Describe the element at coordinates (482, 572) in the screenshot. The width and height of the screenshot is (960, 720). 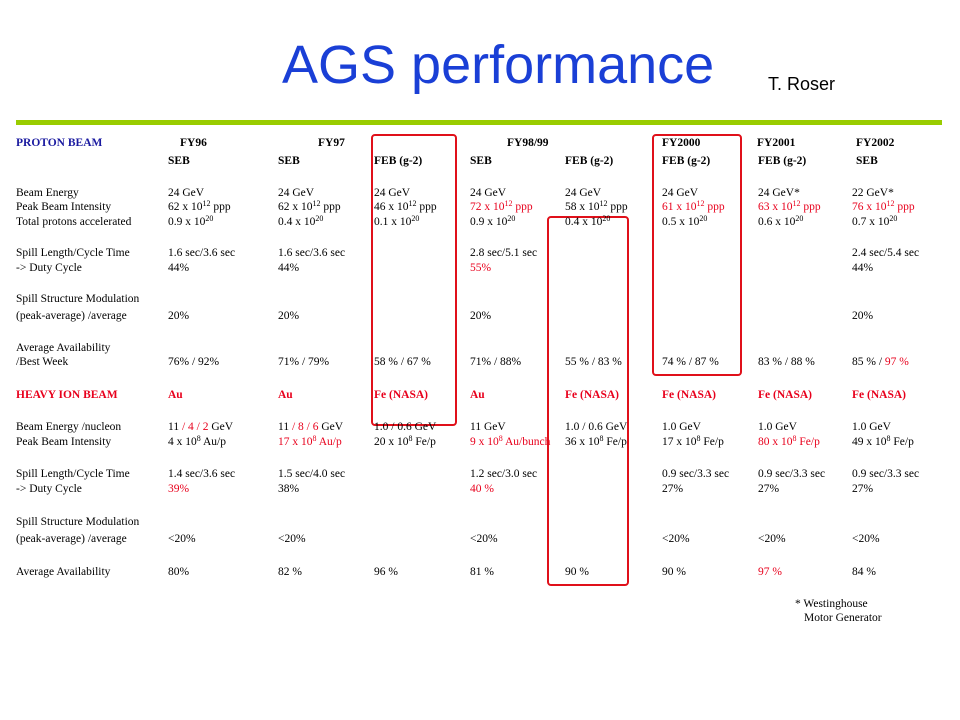
I see `heavy-ion-cell-6-3: 81 %` at that location.